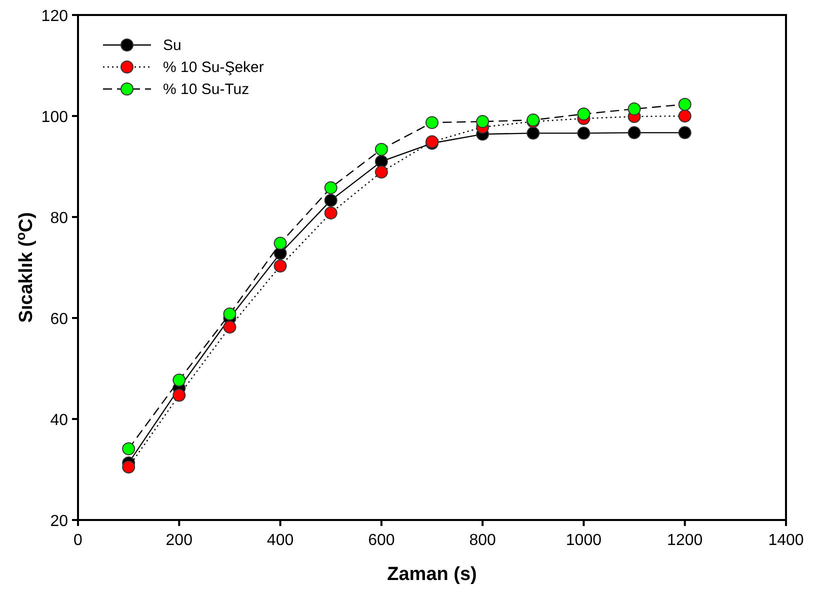 Image resolution: width=813 pixels, height=598 pixels. I want to click on x-tick-label: 1400, so click(786, 540).